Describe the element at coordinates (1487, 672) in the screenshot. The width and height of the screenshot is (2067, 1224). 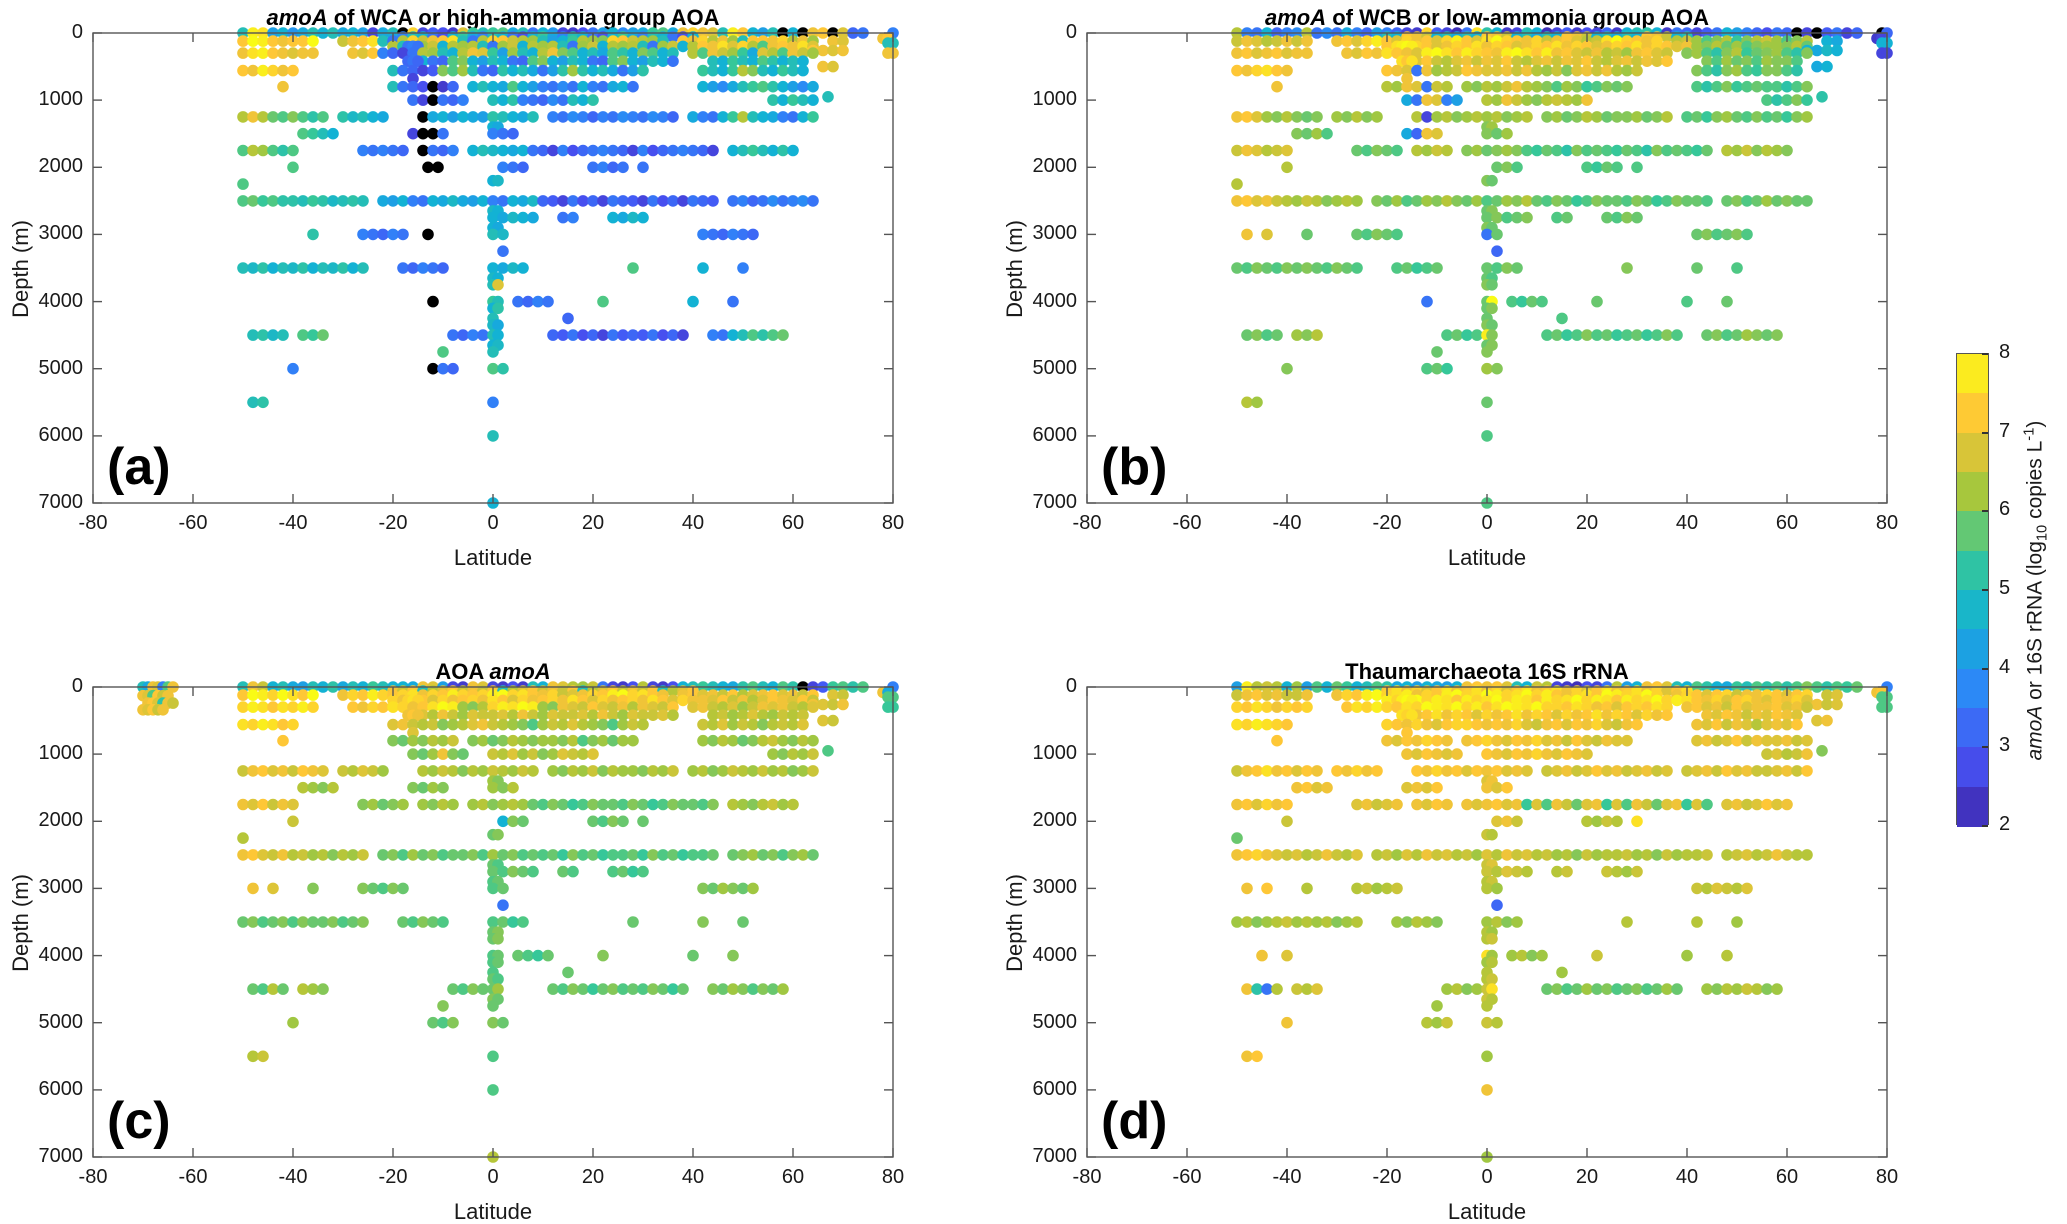
I see `panel-title-d: Thaumarchaeota 16S rRNA` at that location.